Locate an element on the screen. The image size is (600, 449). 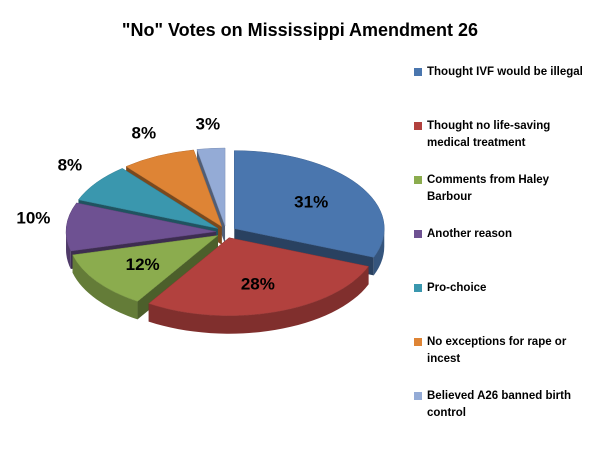
legend-label: Comments from Haley Barbour is located at coordinates (488, 188).